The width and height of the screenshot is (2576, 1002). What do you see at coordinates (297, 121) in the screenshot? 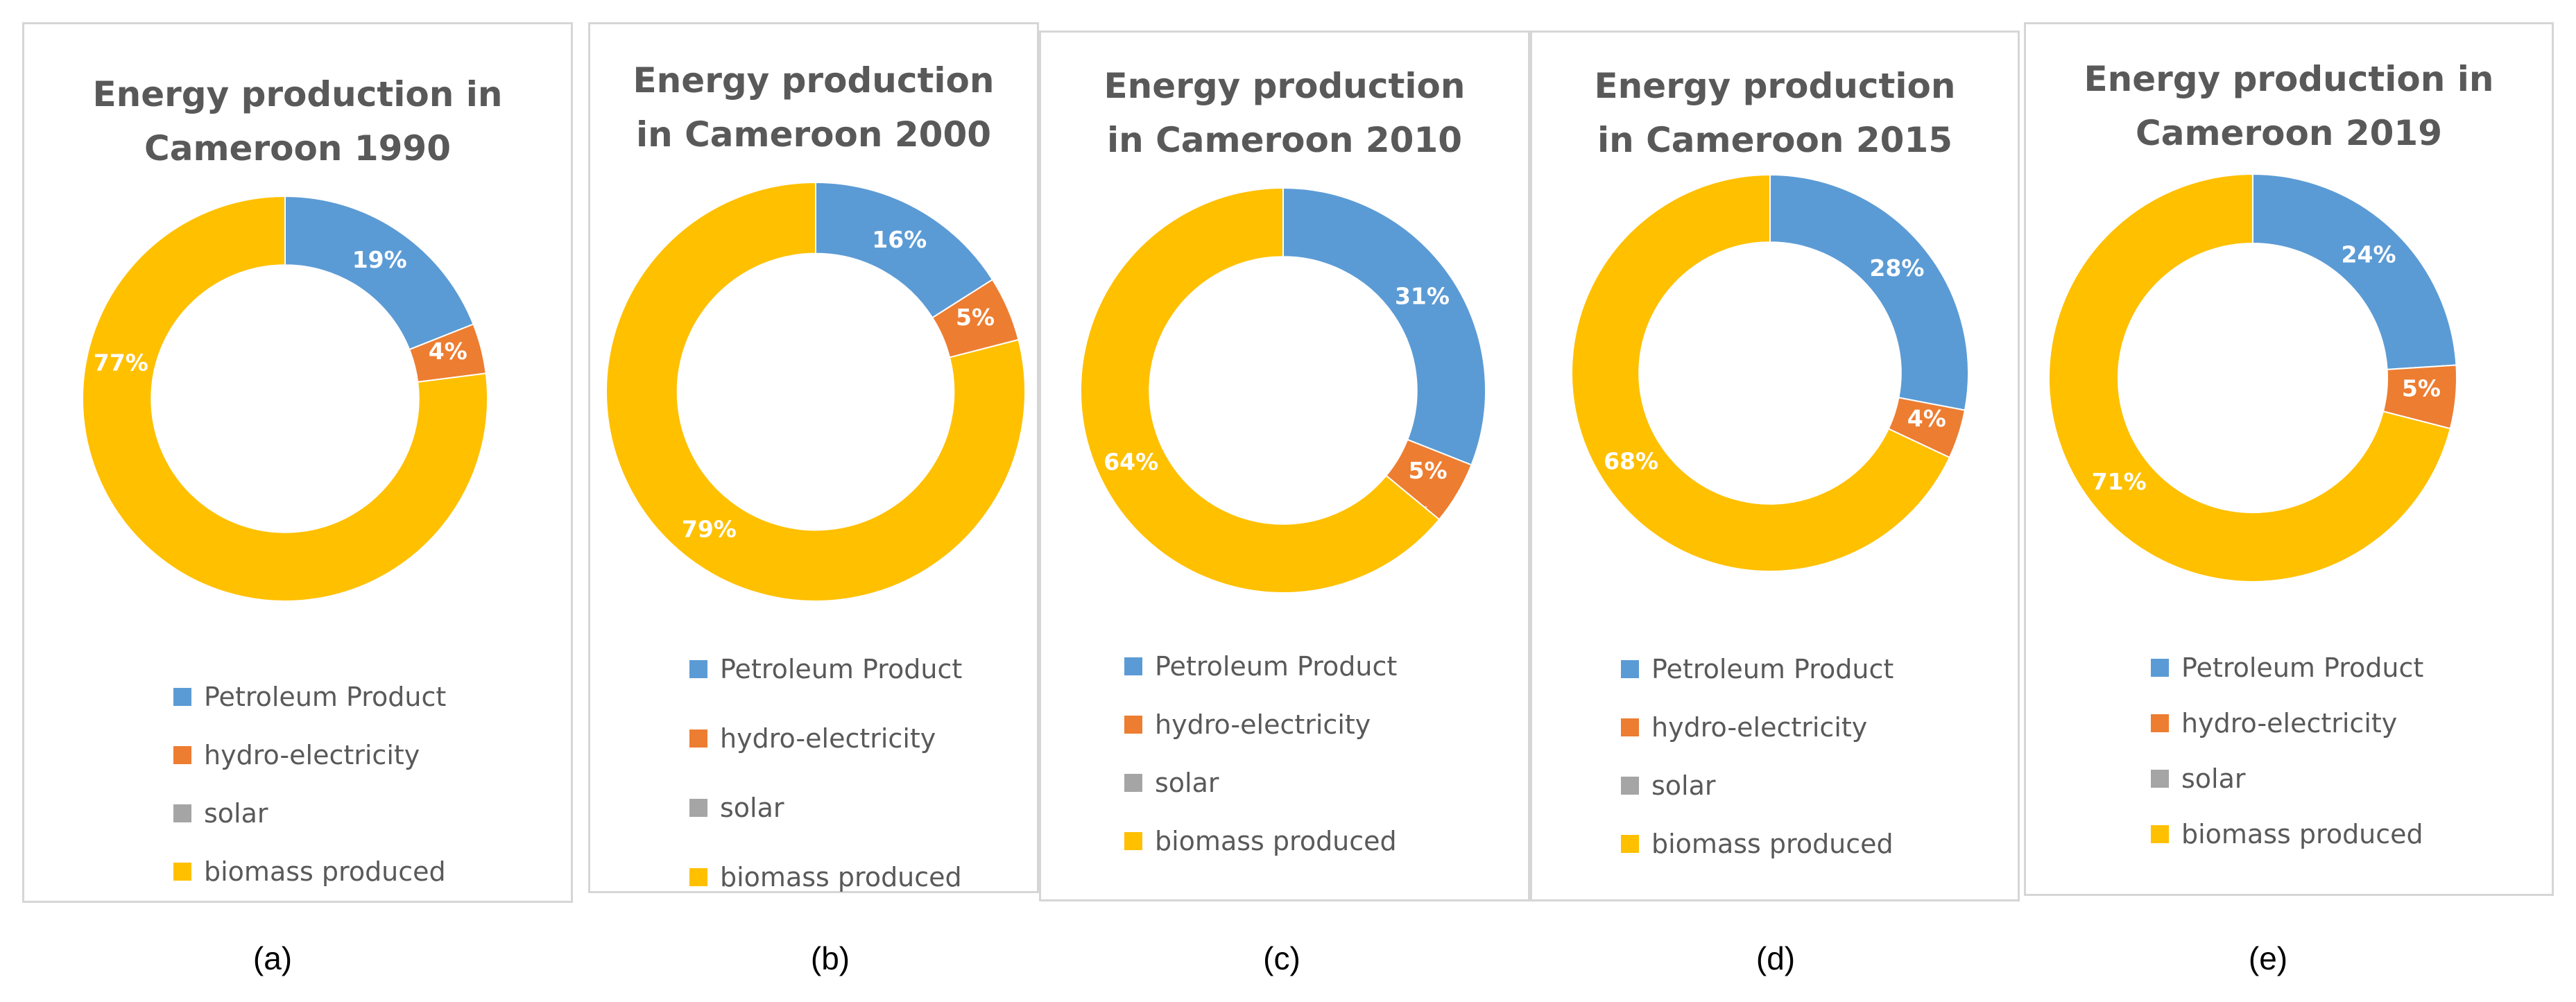
I see `chart-title: Energy production in Cameroon 1990` at bounding box center [297, 121].